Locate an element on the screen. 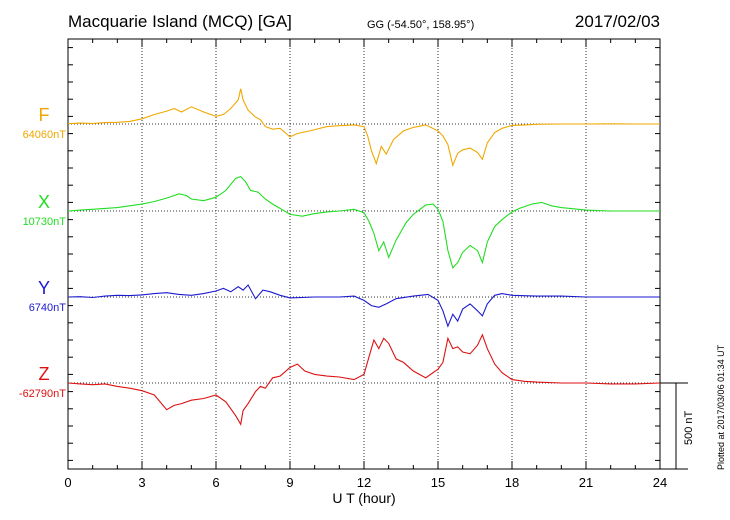 The width and height of the screenshot is (730, 520). series-baseline-x: 10730nT is located at coordinates (45, 222).